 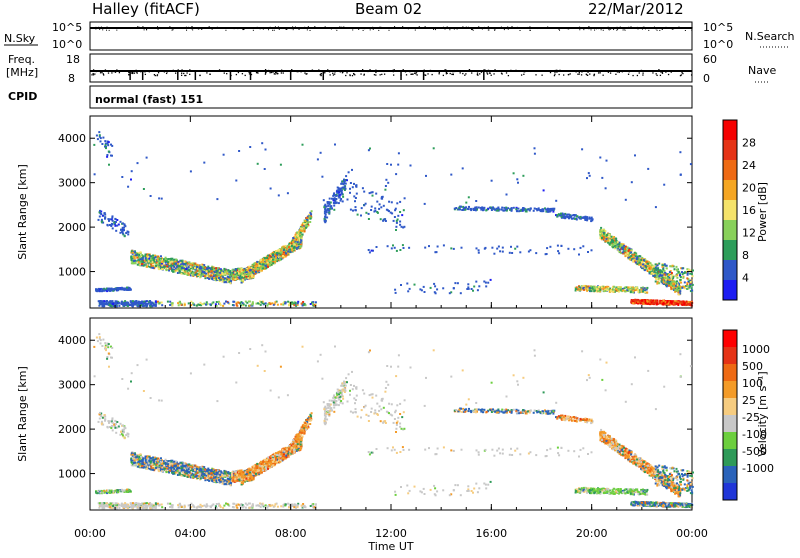 What do you see at coordinates (73, 59) in the screenshot?
I see `freq-tick-top: 18` at bounding box center [73, 59].